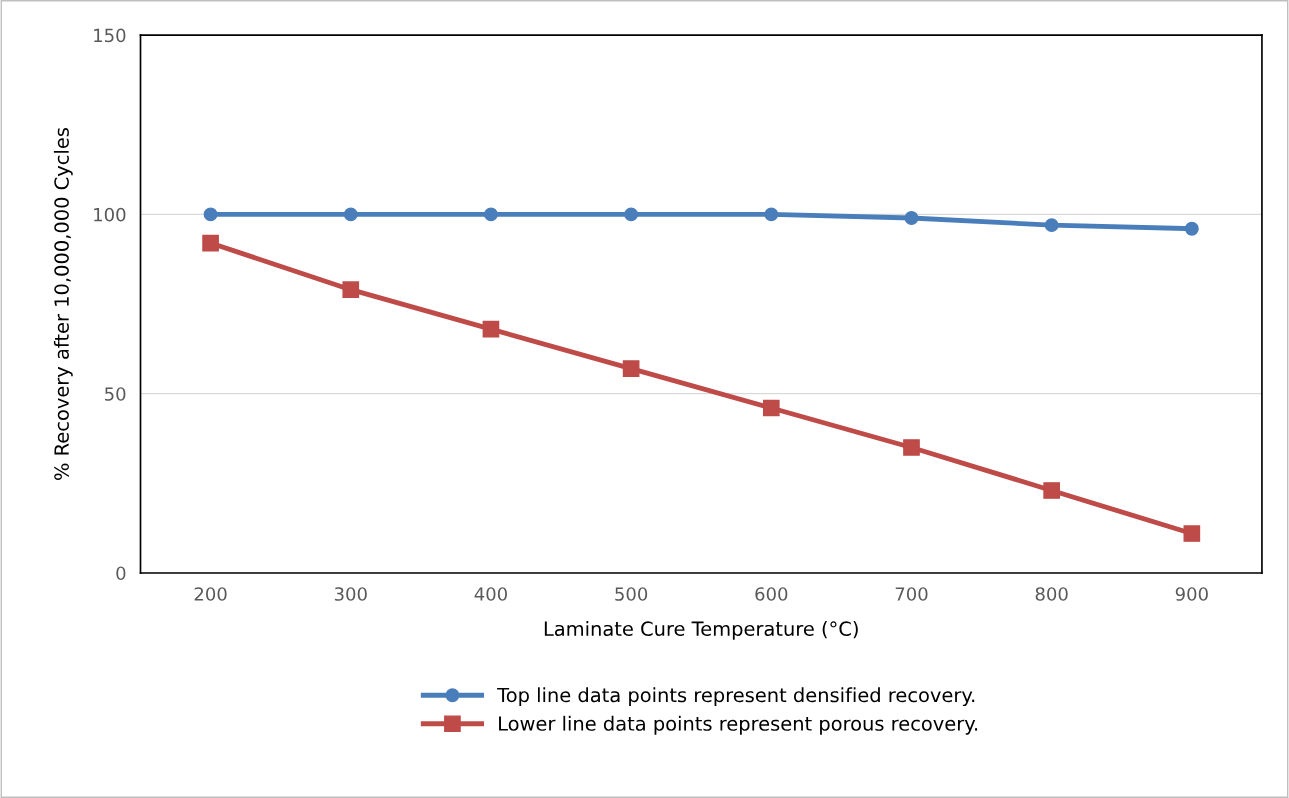 This screenshot has height=798, width=1289. I want to click on x-tick-label: 300, so click(350, 594).